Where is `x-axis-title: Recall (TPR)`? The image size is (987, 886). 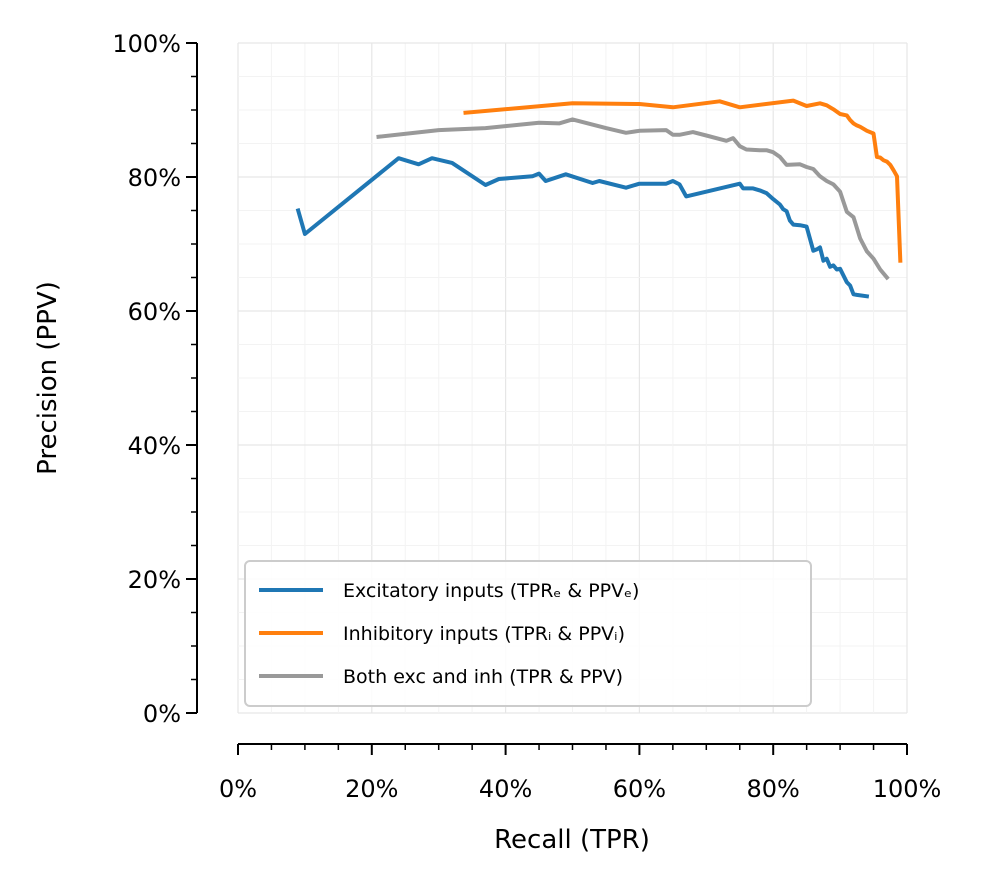
x-axis-title: Recall (TPR) is located at coordinates (572, 840).